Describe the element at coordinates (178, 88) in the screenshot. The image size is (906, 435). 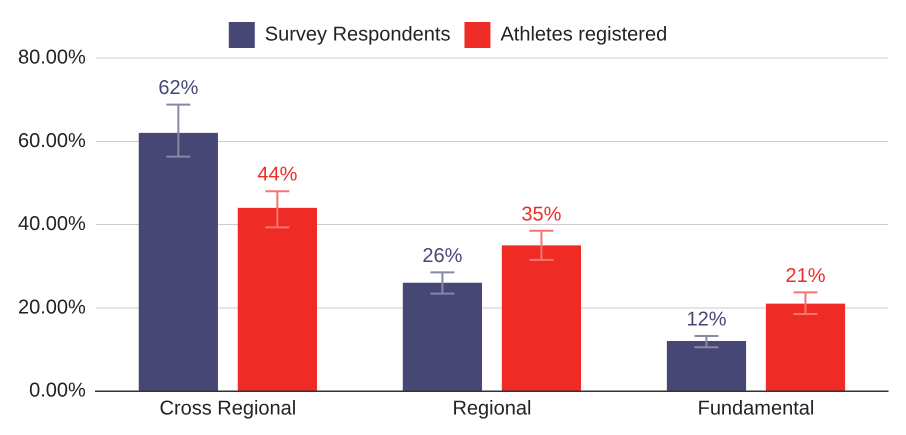
I see `data-label: 62%` at that location.